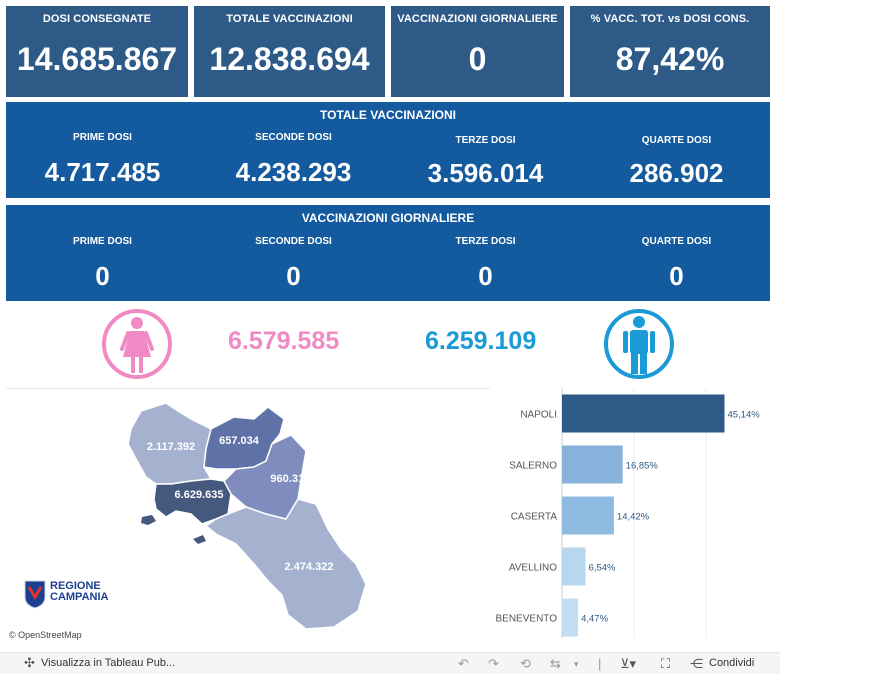 The width and height of the screenshot is (872, 684). I want to click on totale-prime-dosi: PRIME DOSI 4.717.485, so click(102, 160).